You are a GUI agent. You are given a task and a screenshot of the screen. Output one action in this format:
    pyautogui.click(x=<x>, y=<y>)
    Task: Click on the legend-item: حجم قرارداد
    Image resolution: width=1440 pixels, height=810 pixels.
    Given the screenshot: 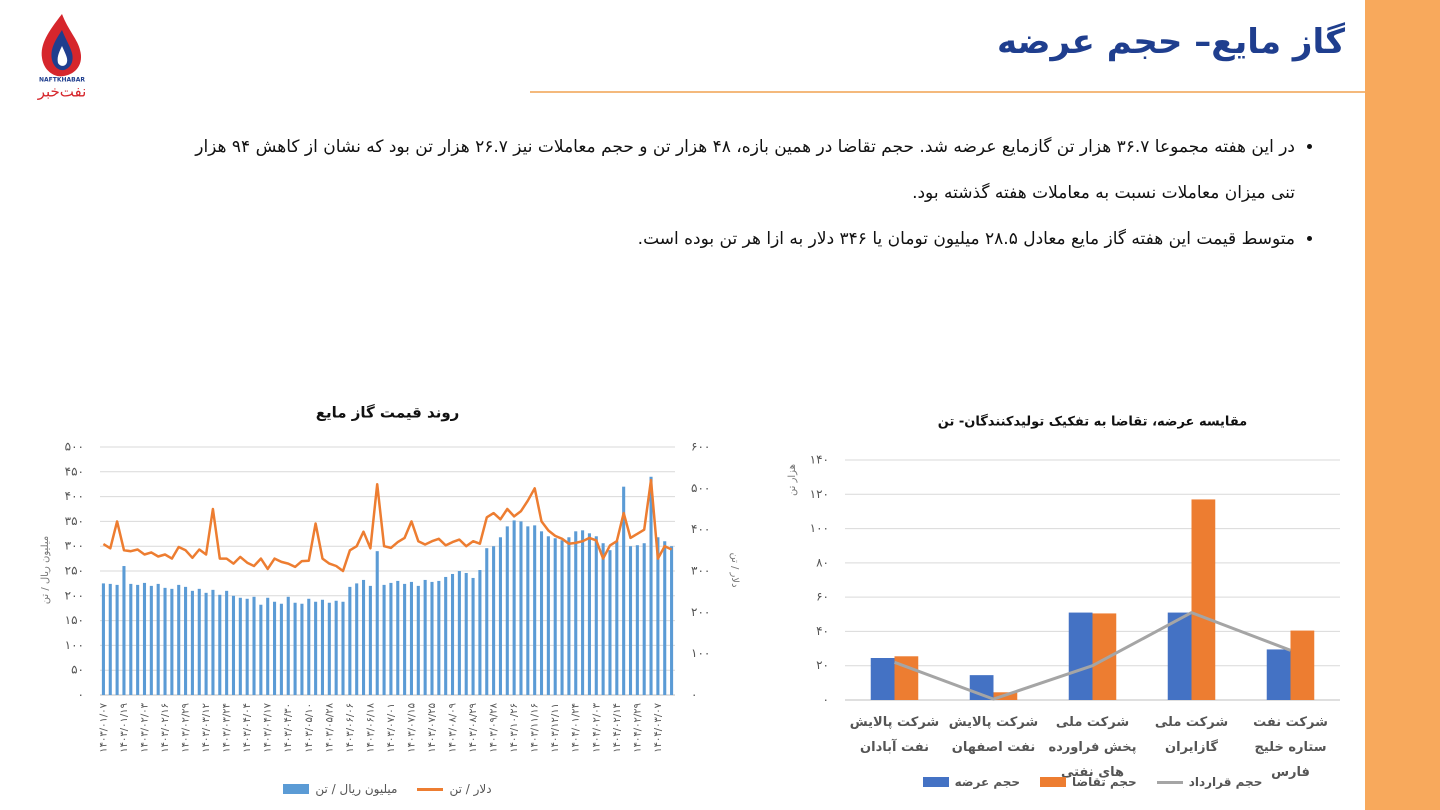 What is the action you would take?
    pyautogui.click(x=1209, y=782)
    